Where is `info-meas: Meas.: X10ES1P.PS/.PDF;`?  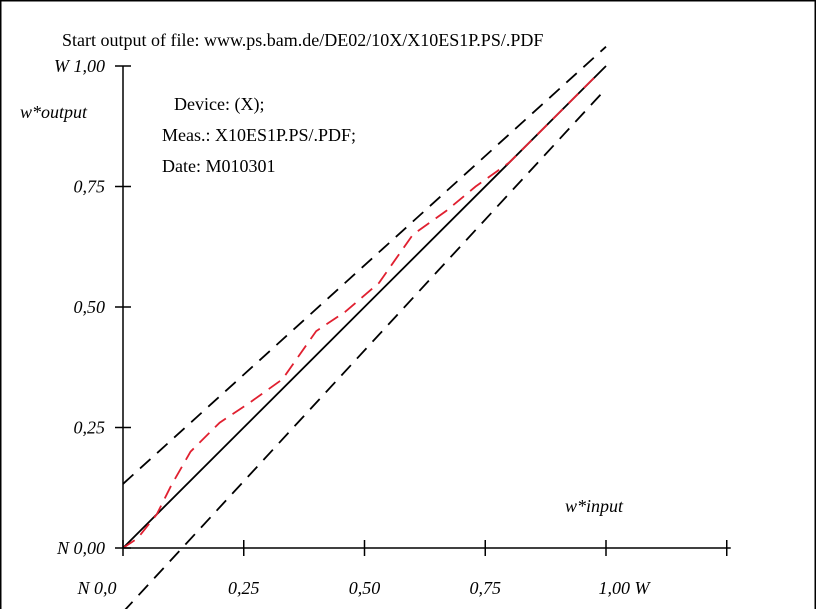
info-meas: Meas.: X10ES1P.PS/.PDF; is located at coordinates (259, 135).